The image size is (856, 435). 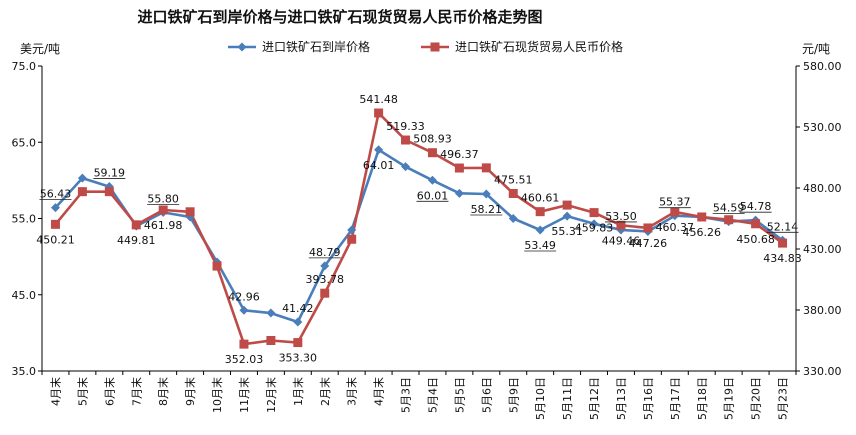 I want to click on x-tick-label: 4月末, so click(x=55, y=391).